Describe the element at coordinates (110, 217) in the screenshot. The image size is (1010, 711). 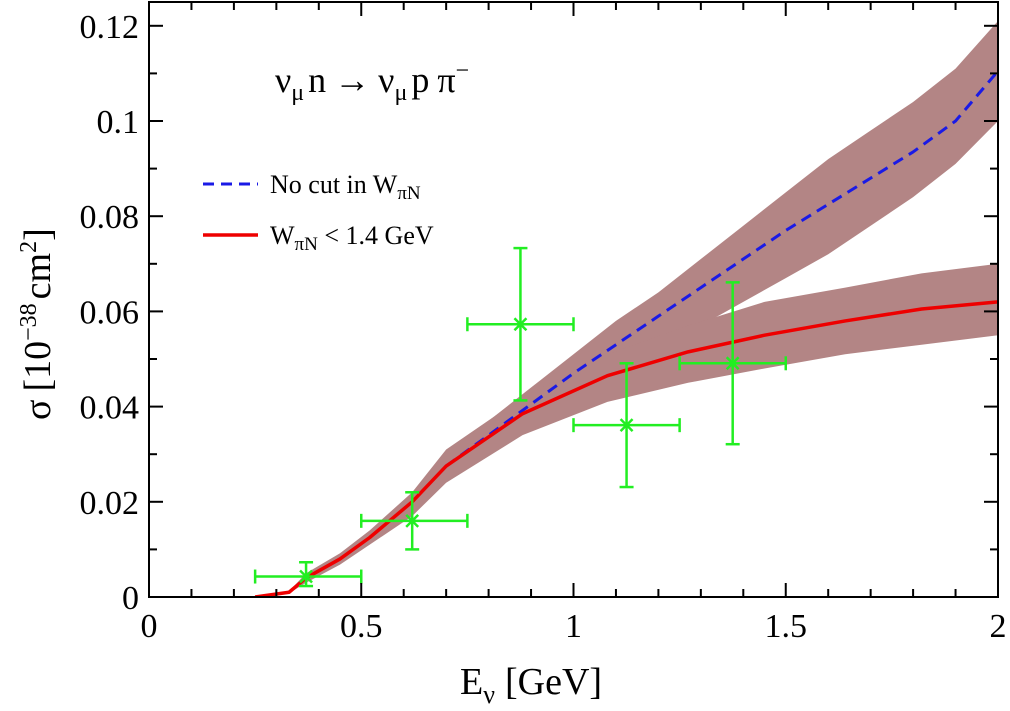
I see `y-tick-label: 0.08` at that location.